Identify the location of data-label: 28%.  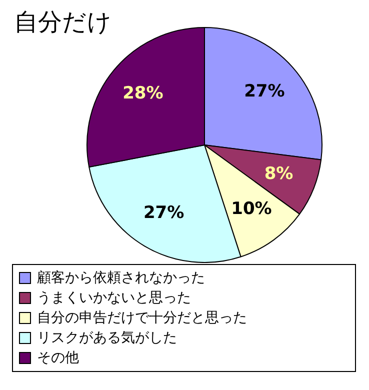
(143, 93).